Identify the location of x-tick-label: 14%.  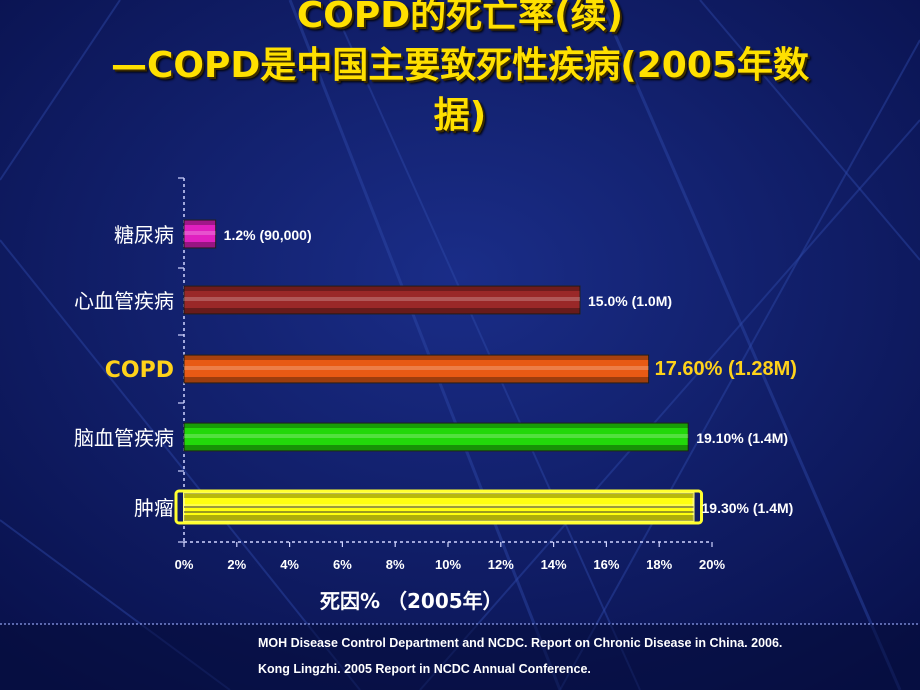
(554, 564).